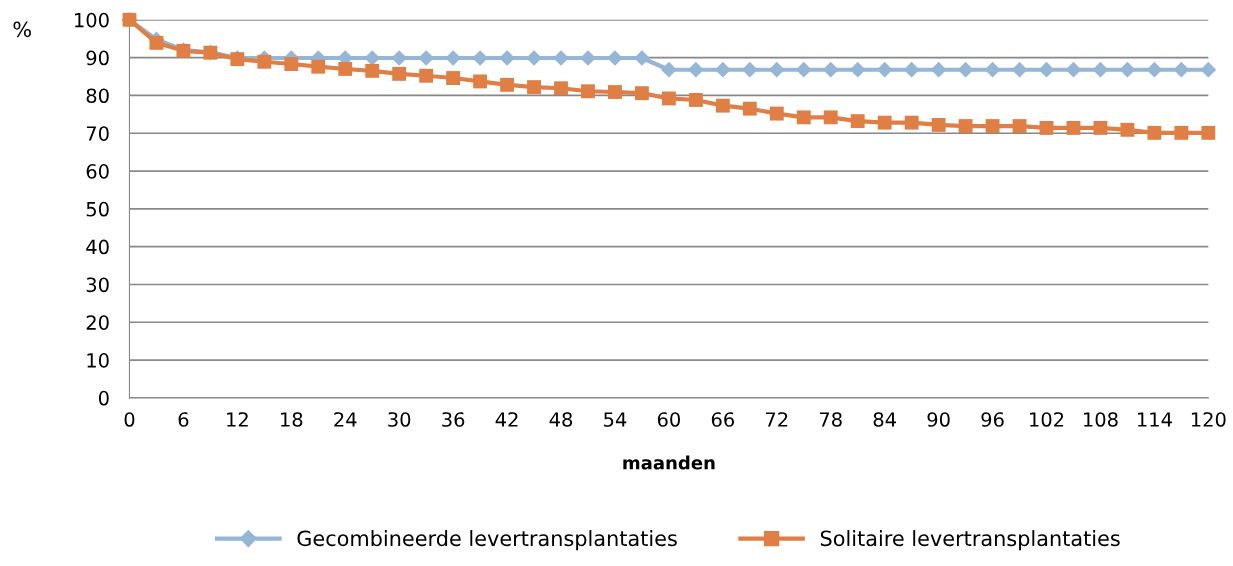 This screenshot has width=1233, height=566. I want to click on x-tick-label: 60, so click(668, 419).